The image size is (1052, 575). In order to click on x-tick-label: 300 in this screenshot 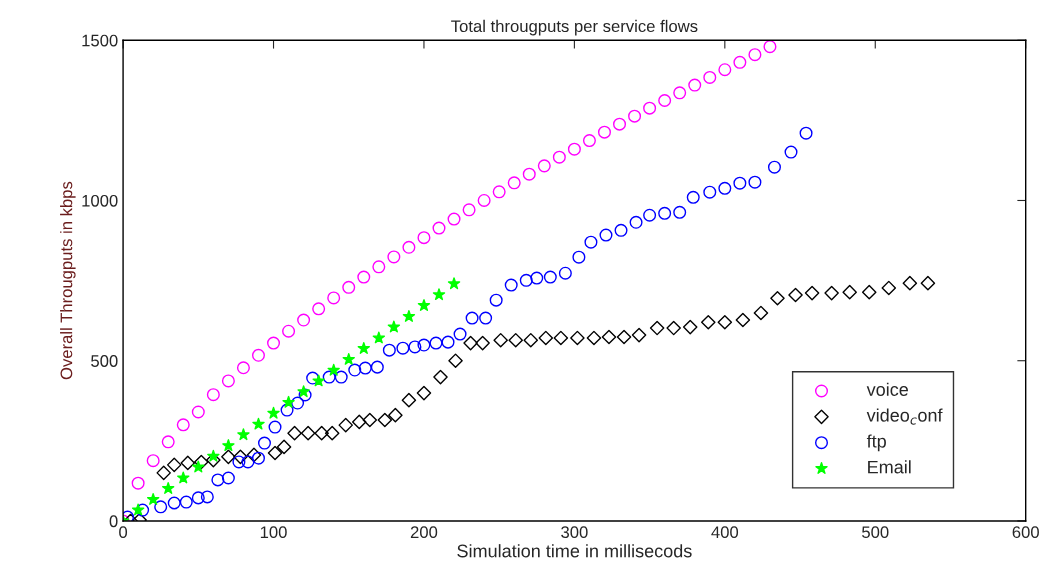, I will do `click(574, 532)`.